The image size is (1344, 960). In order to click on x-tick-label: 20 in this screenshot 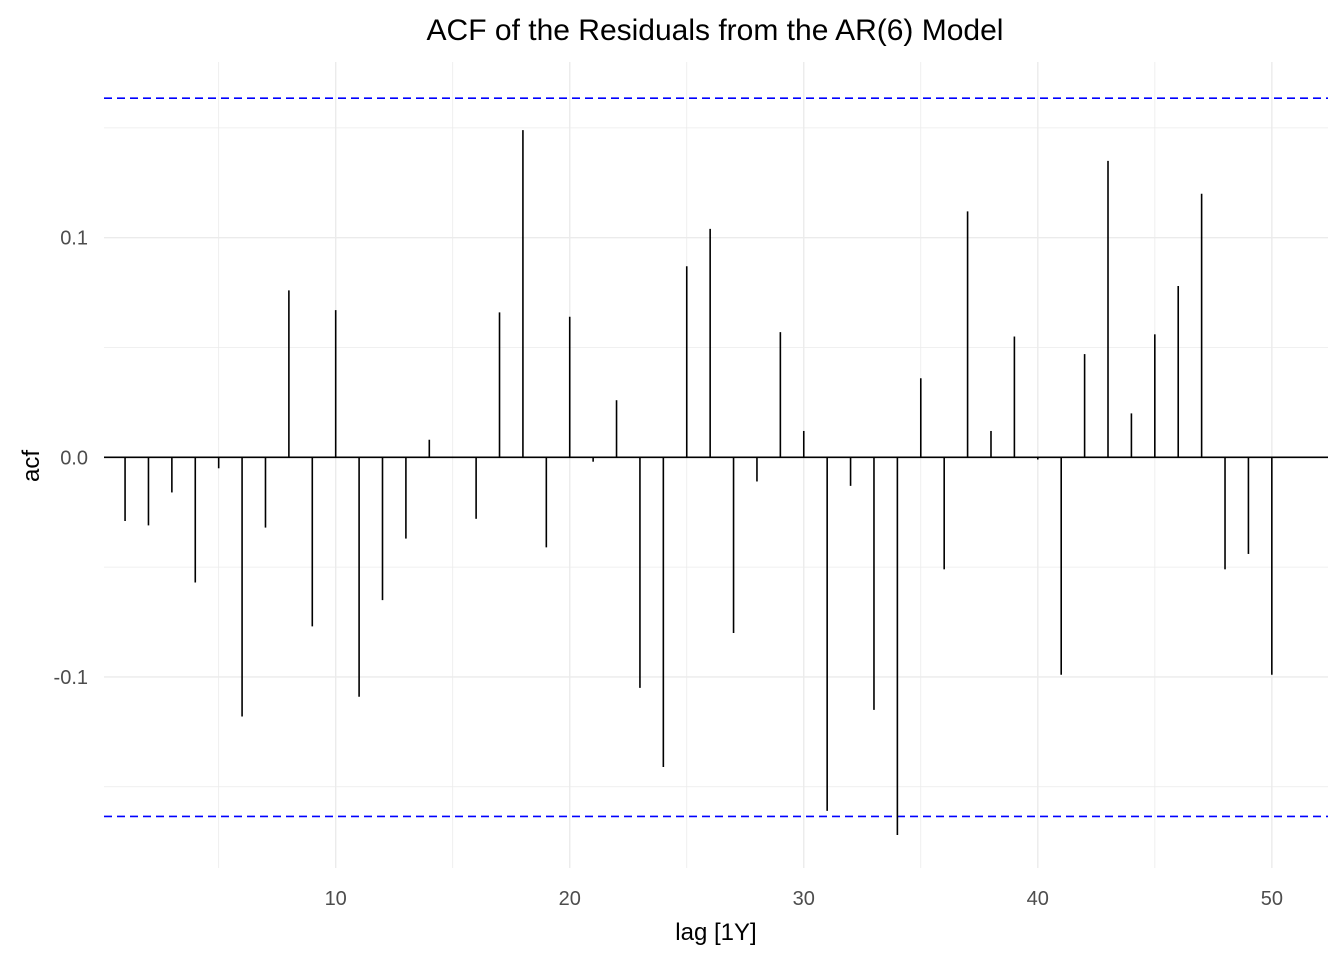, I will do `click(570, 899)`.